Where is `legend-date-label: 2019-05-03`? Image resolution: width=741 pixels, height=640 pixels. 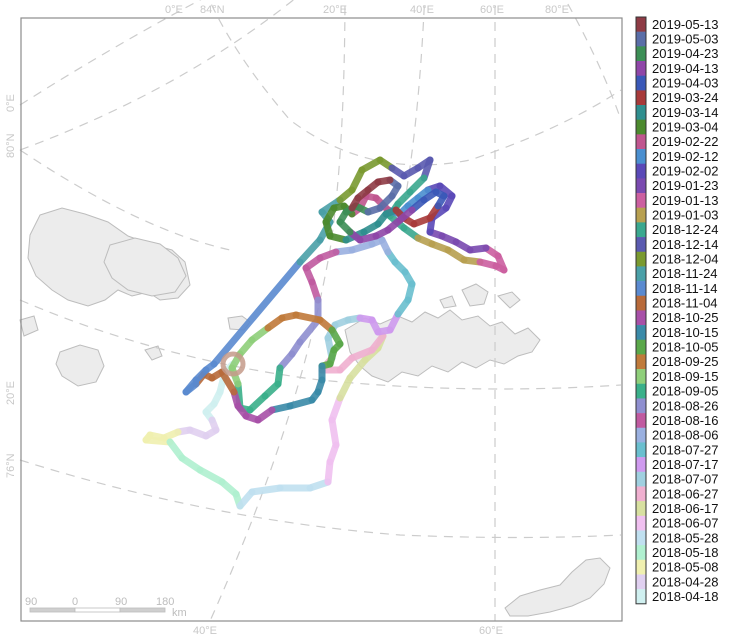 legend-date-label: 2019-05-03 is located at coordinates (685, 39).